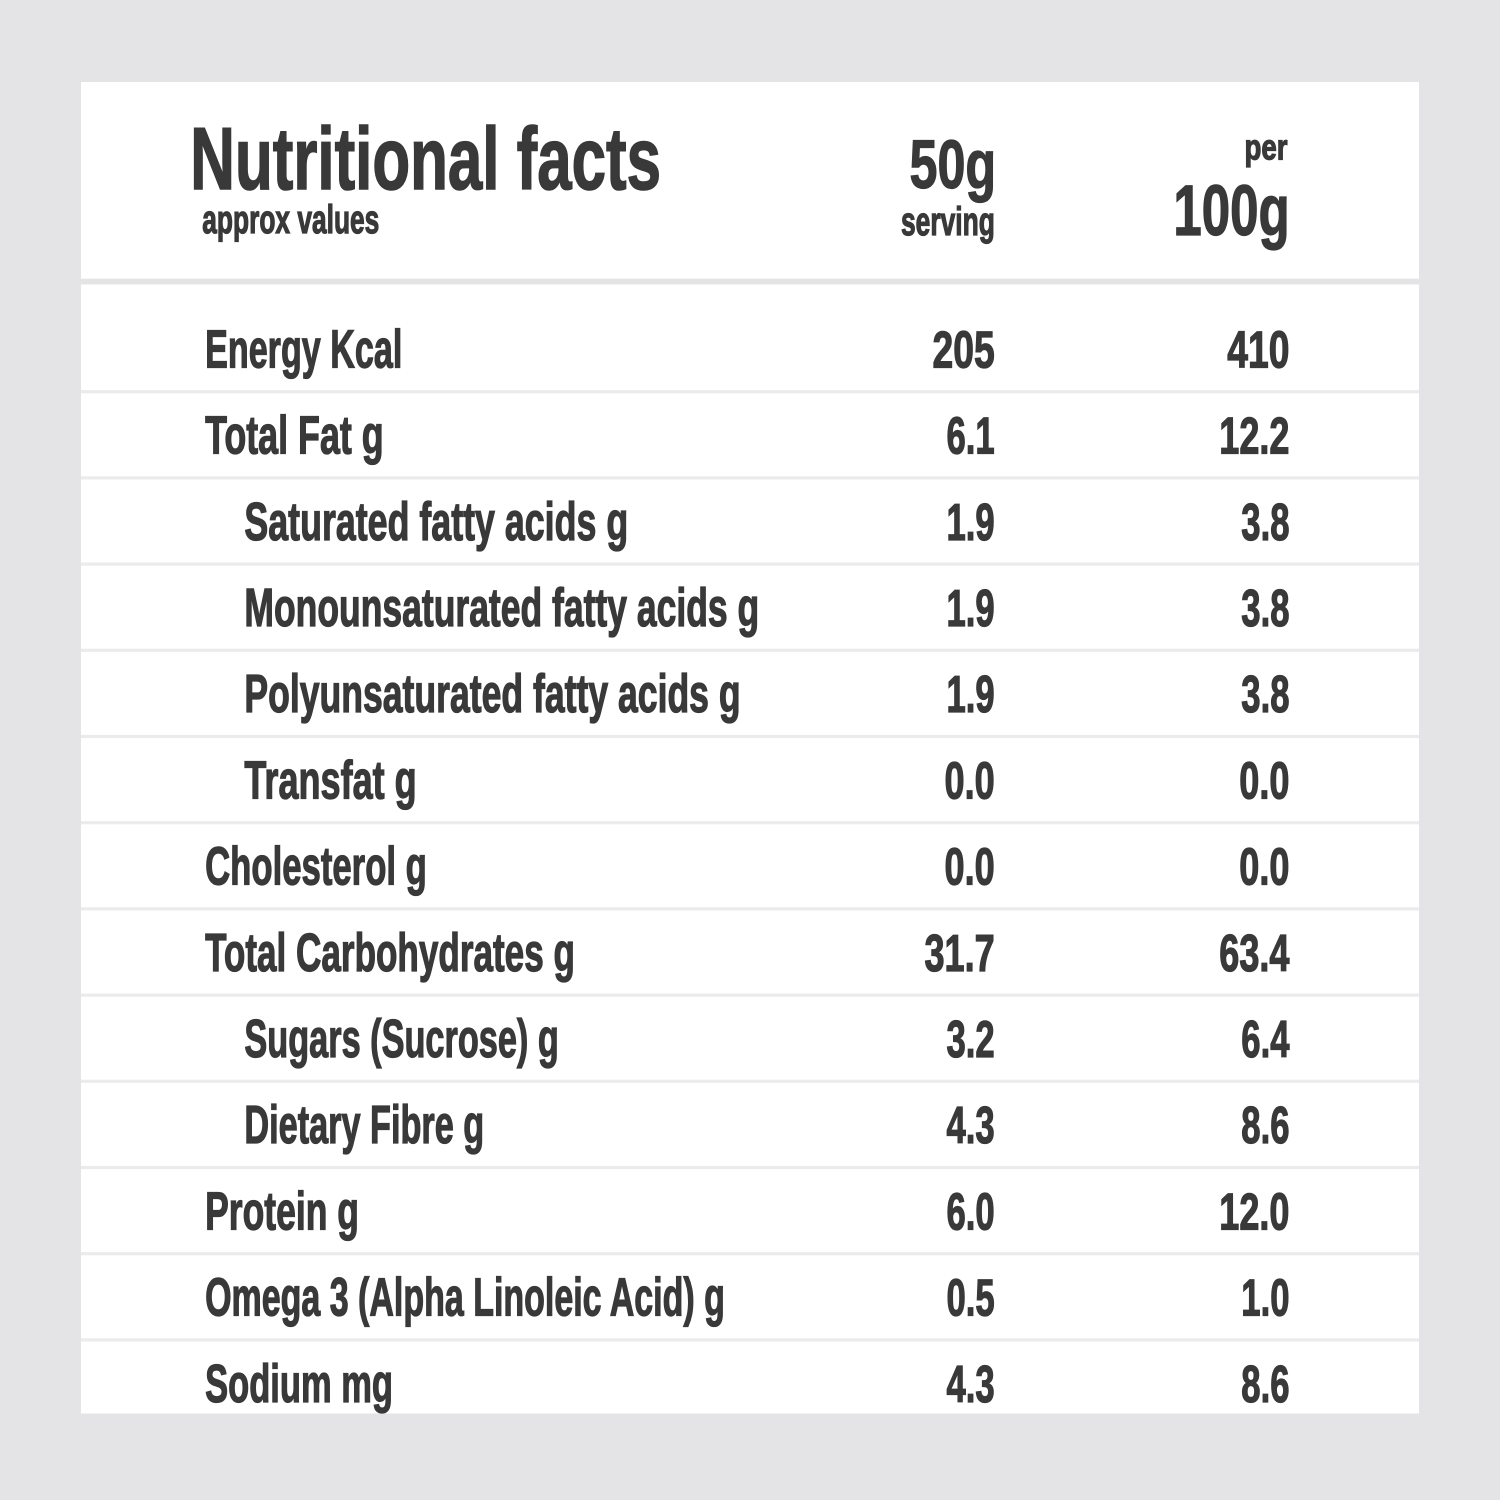 This screenshot has width=1500, height=1500. What do you see at coordinates (290, 220) in the screenshot?
I see `svg-text: approx values` at bounding box center [290, 220].